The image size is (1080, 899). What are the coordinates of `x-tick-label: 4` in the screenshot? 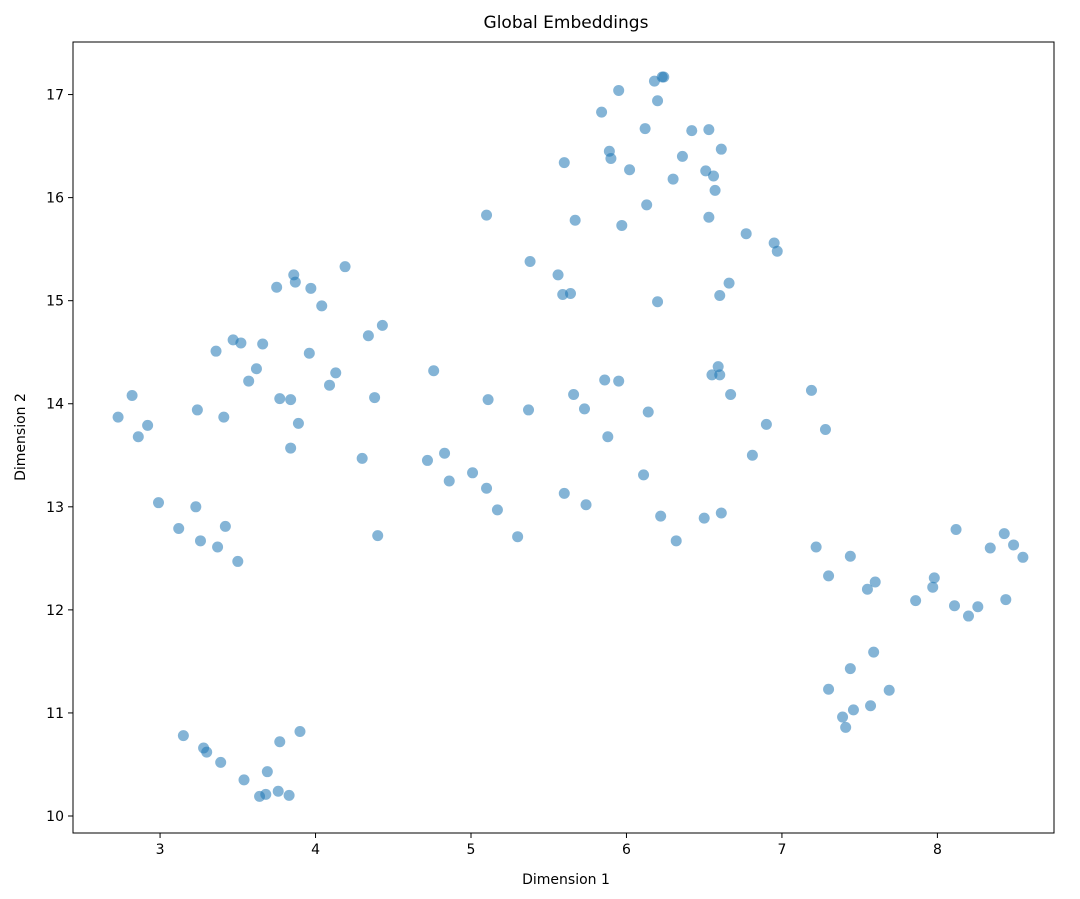 It's located at (315, 850).